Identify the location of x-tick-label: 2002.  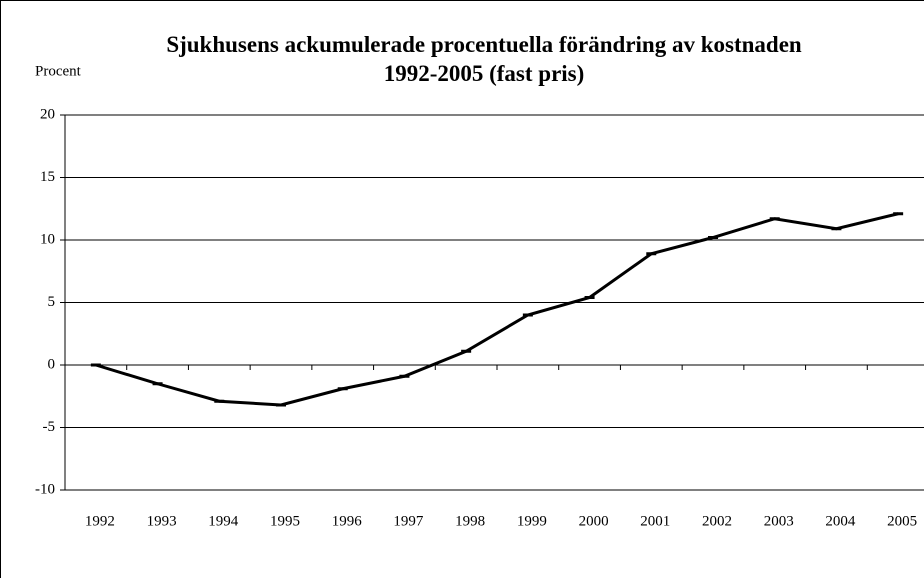
(717, 521).